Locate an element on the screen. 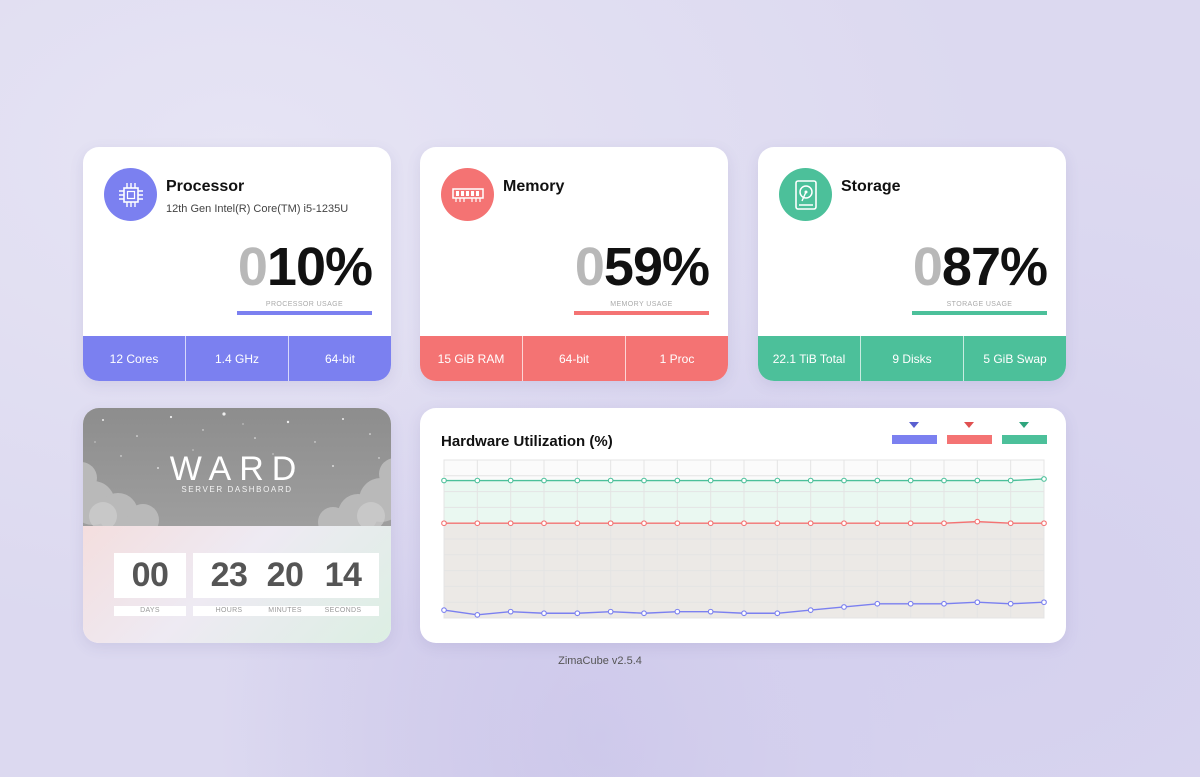 This screenshot has height=777, width=1200. storage-header: Storage is located at coordinates (840, 194).